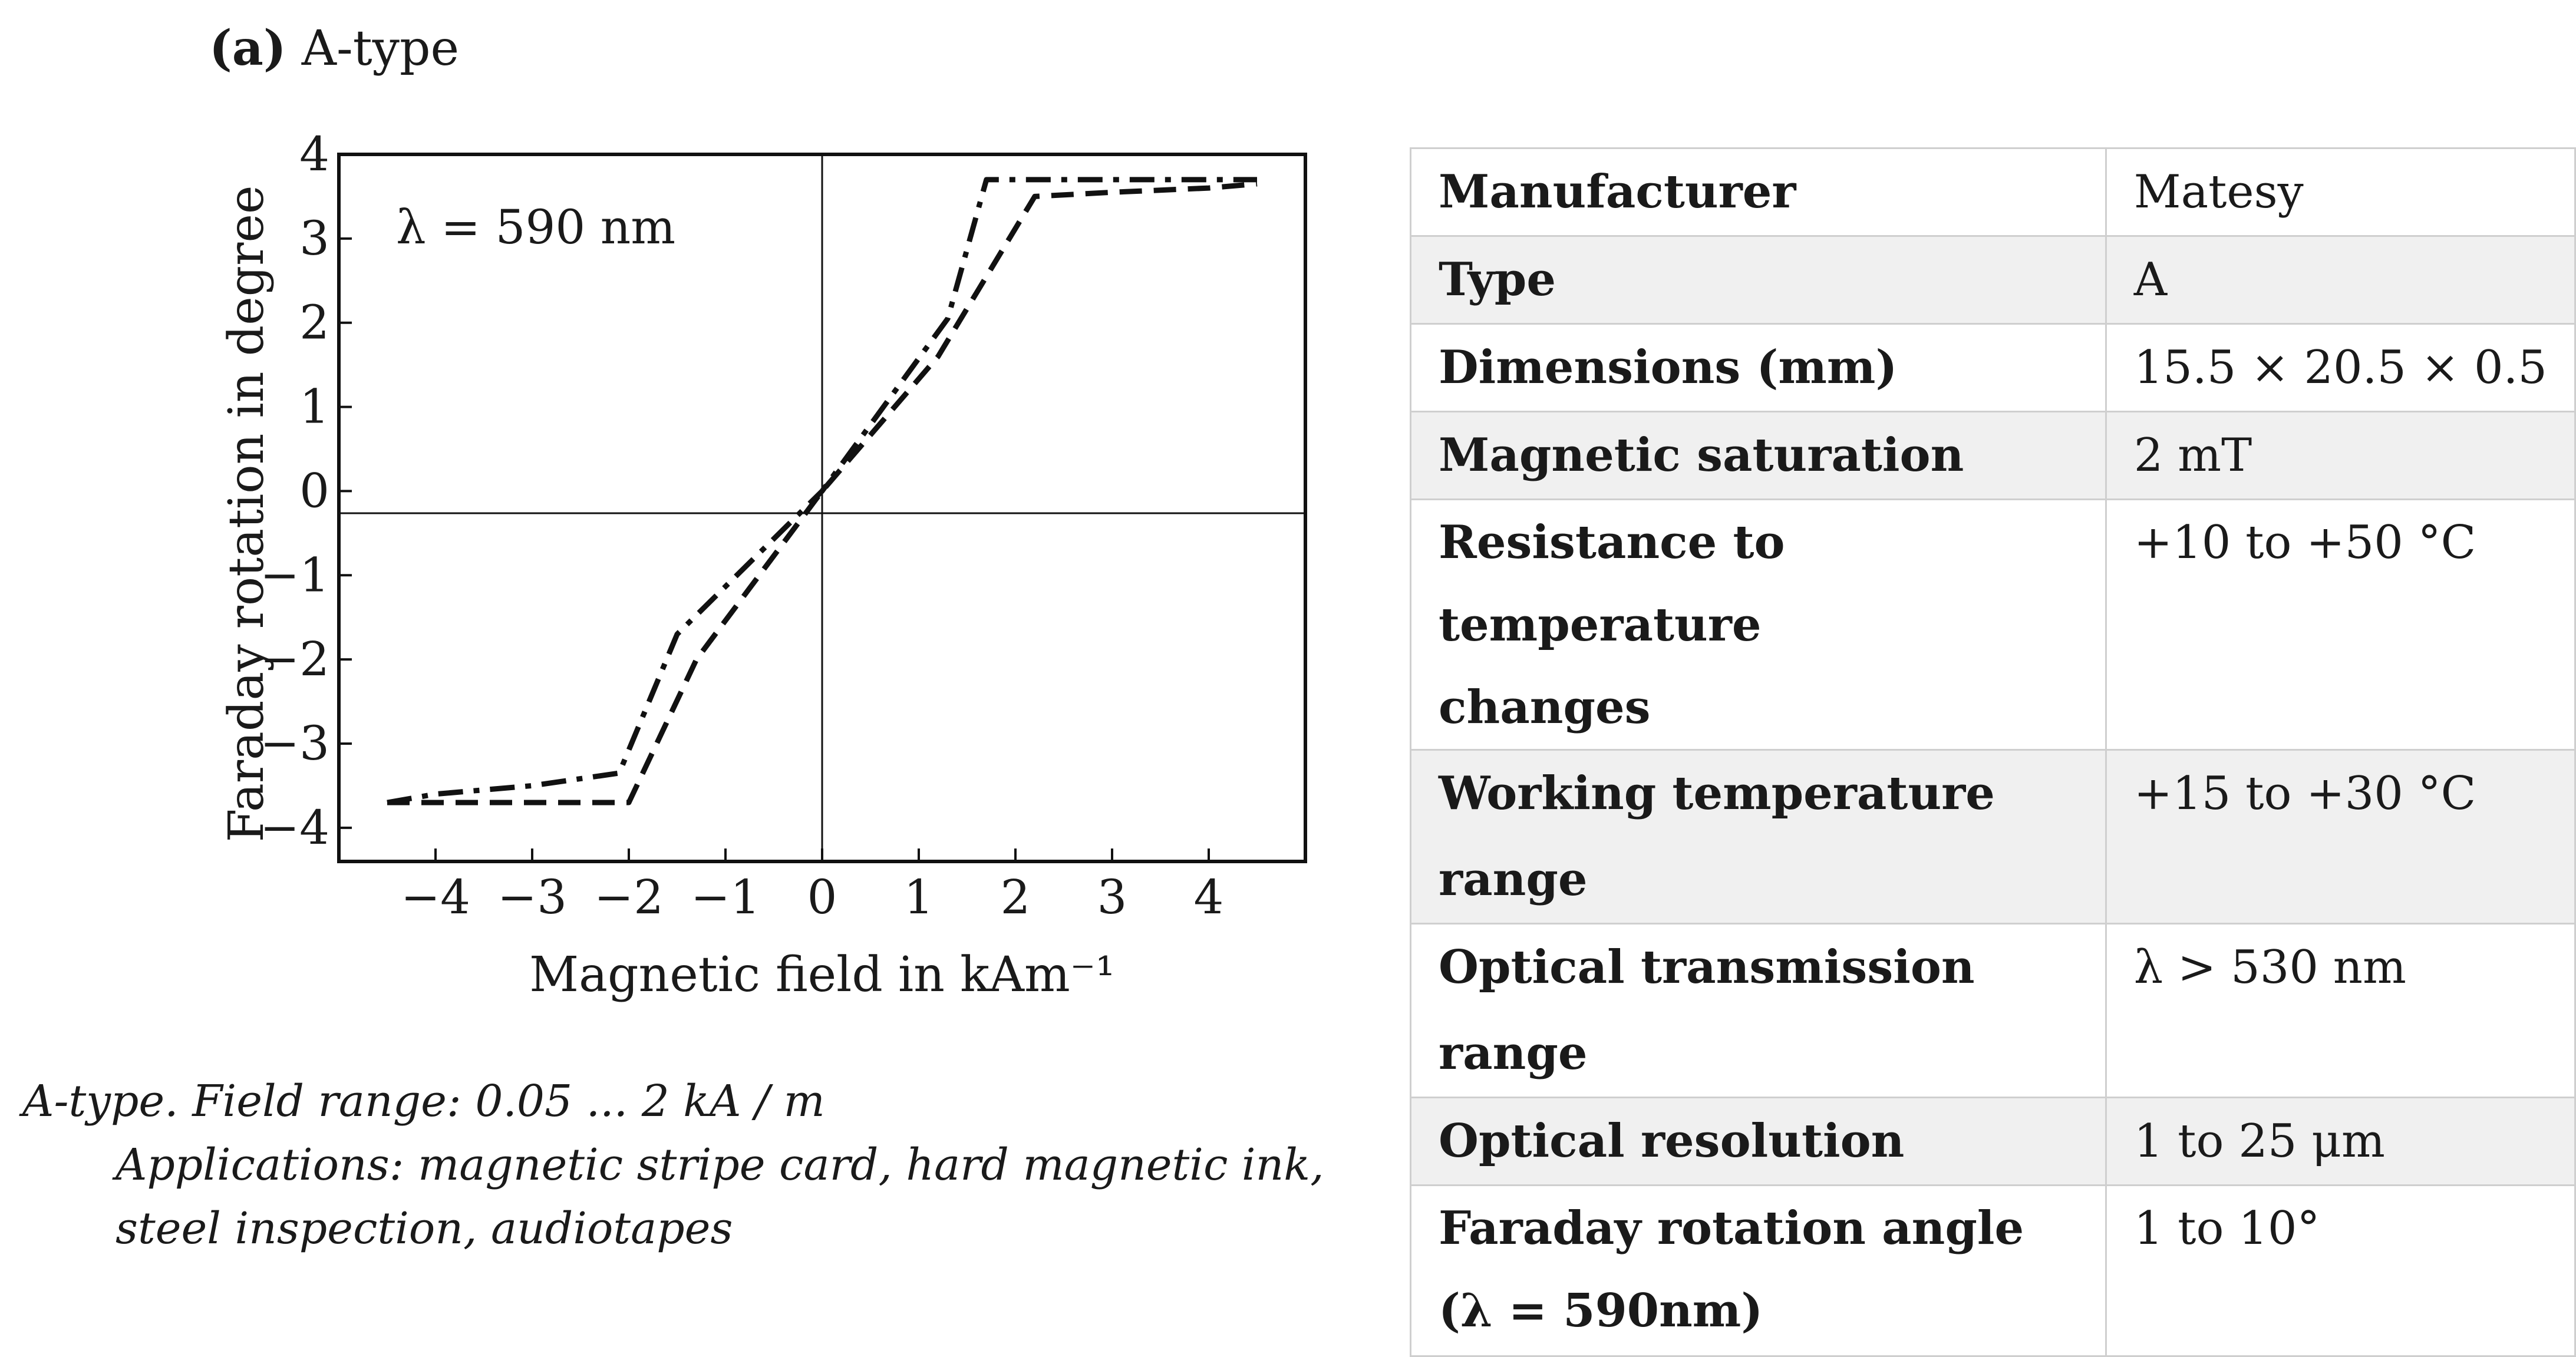  Describe the element at coordinates (2341, 367) in the screenshot. I see `row-value: 15.5 × 20.5 × 0.5` at that location.